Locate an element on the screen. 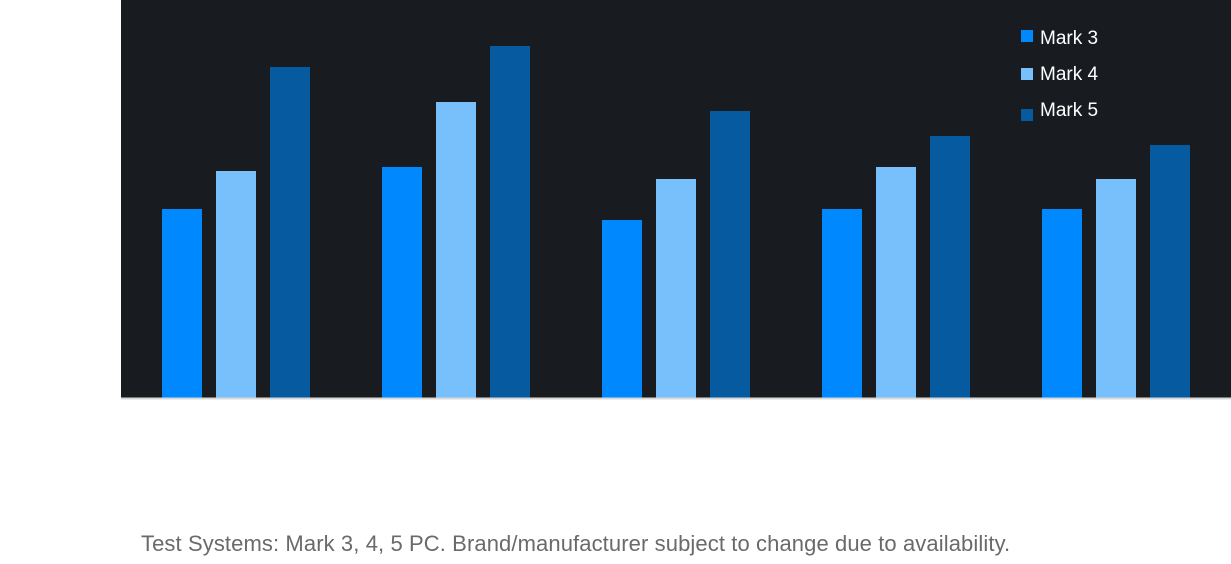 The width and height of the screenshot is (1231, 564). legend-label-mark-4: Mark 4 is located at coordinates (1069, 74).